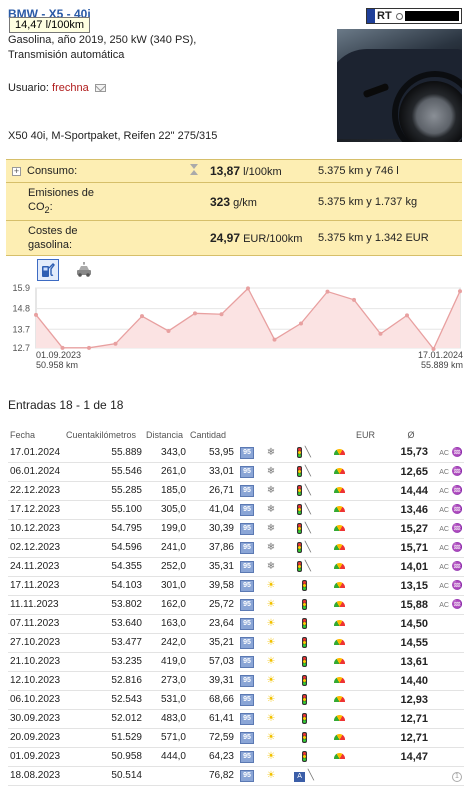 Image resolution: width=468 pixels, height=800 pixels. I want to click on log-quantity: 23,64, so click(212, 624).